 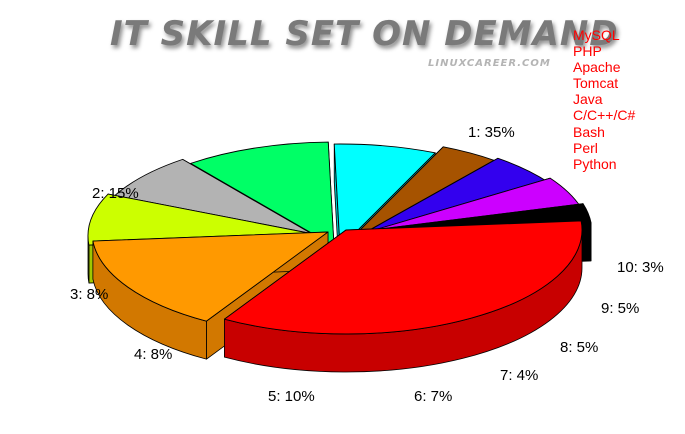 I want to click on slice-label: 6: 7%, so click(x=433, y=396).